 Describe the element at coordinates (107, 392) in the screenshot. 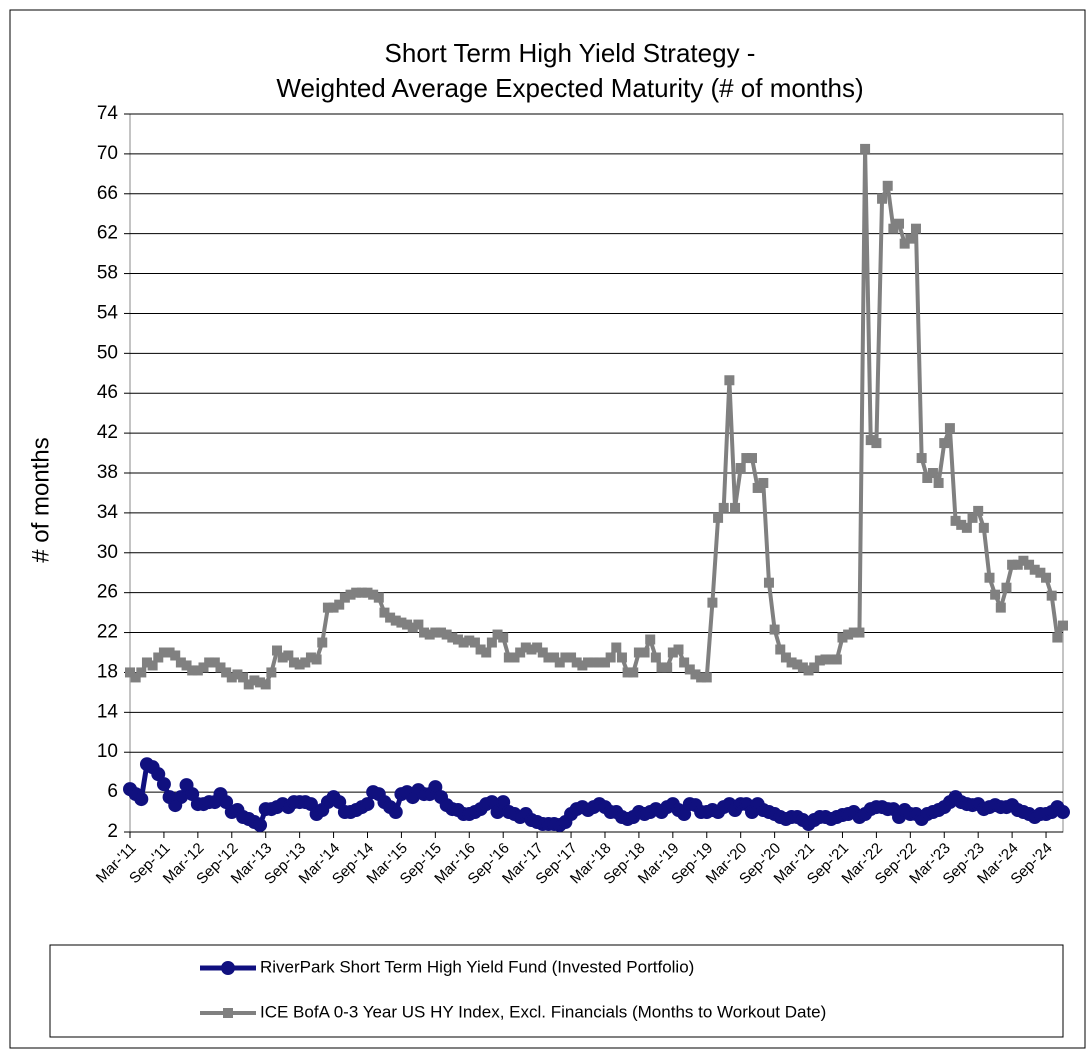

I see `y-tick-label: 46` at that location.